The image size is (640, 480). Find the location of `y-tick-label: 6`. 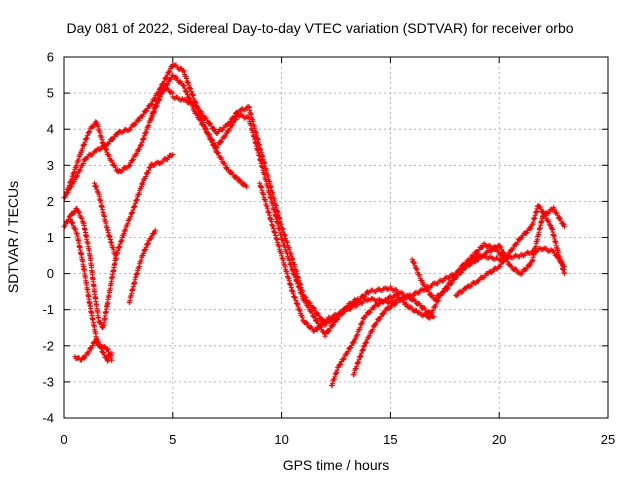

y-tick-label: 6 is located at coordinates (50, 57).